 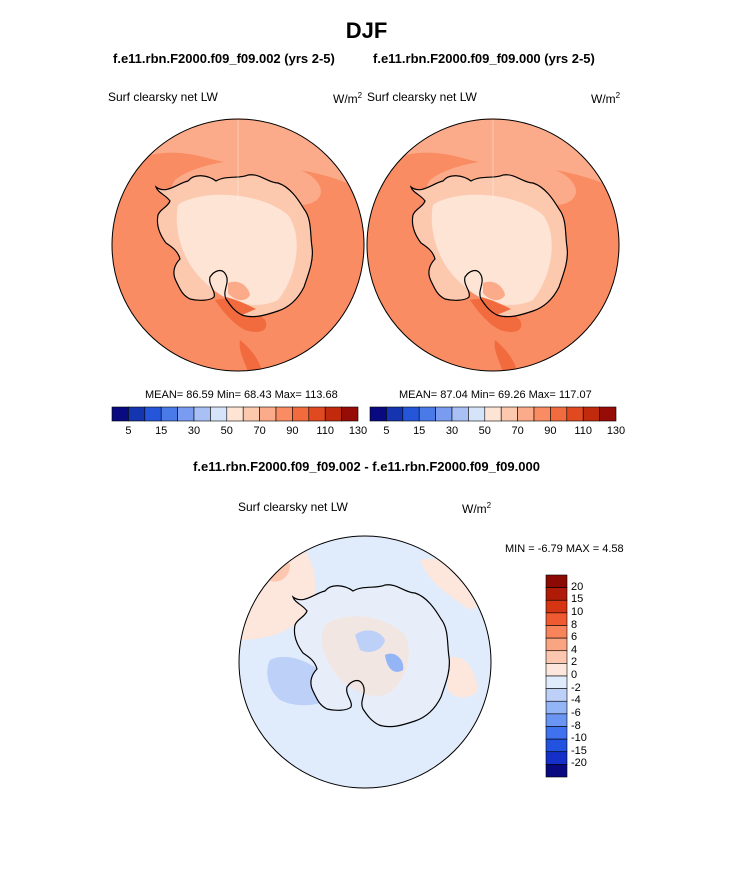 I want to click on colorbar-1-tick-label: 5, so click(x=128, y=431).